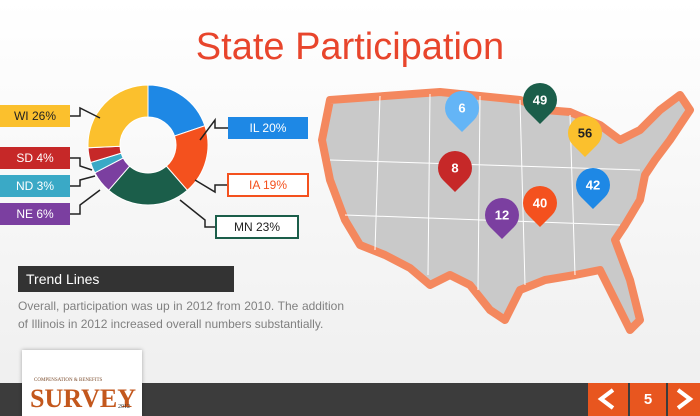 Image resolution: width=700 pixels, height=416 pixels. I want to click on pin-label: 42, so click(593, 184).